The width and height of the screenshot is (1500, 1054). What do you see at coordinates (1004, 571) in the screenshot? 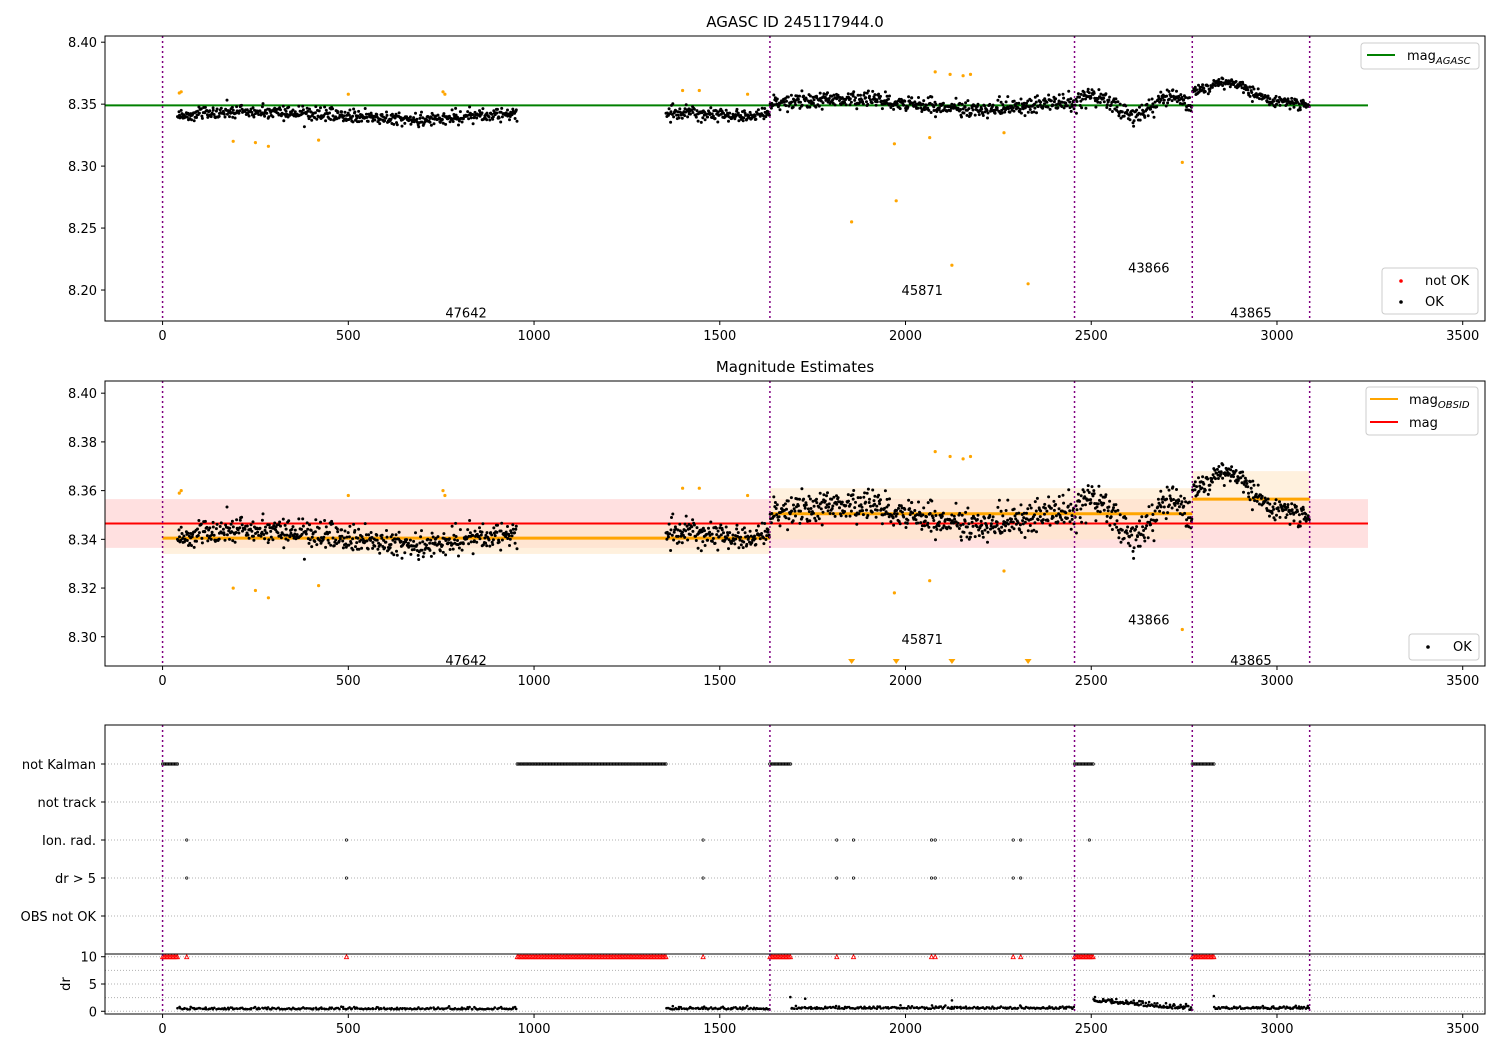
I see `outlier-point` at bounding box center [1004, 571].